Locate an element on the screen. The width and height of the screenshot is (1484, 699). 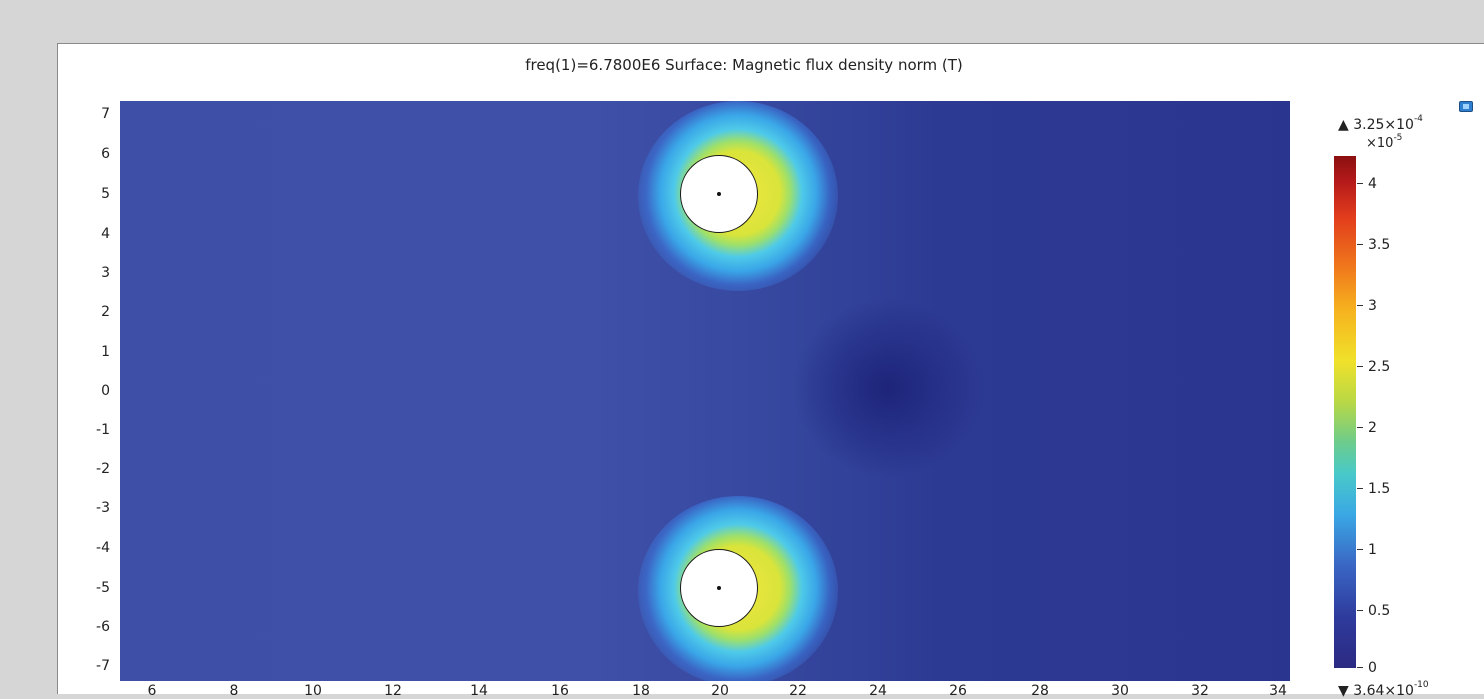
x-tick-label: 34 is located at coordinates (1278, 691).